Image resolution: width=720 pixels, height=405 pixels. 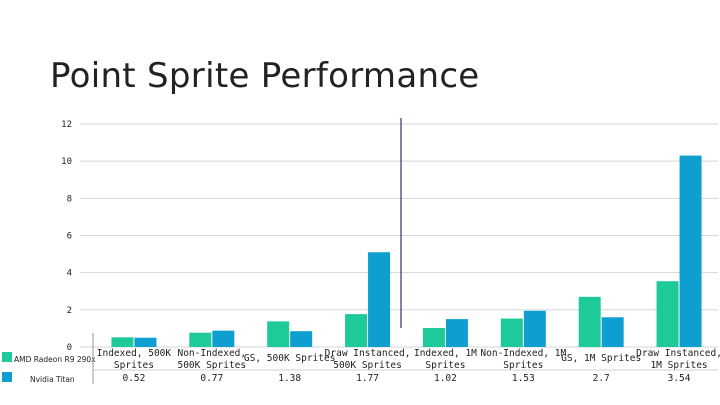 What do you see at coordinates (601, 358) in the screenshot?
I see `category-label: GS, 1M Sprites` at bounding box center [601, 358].